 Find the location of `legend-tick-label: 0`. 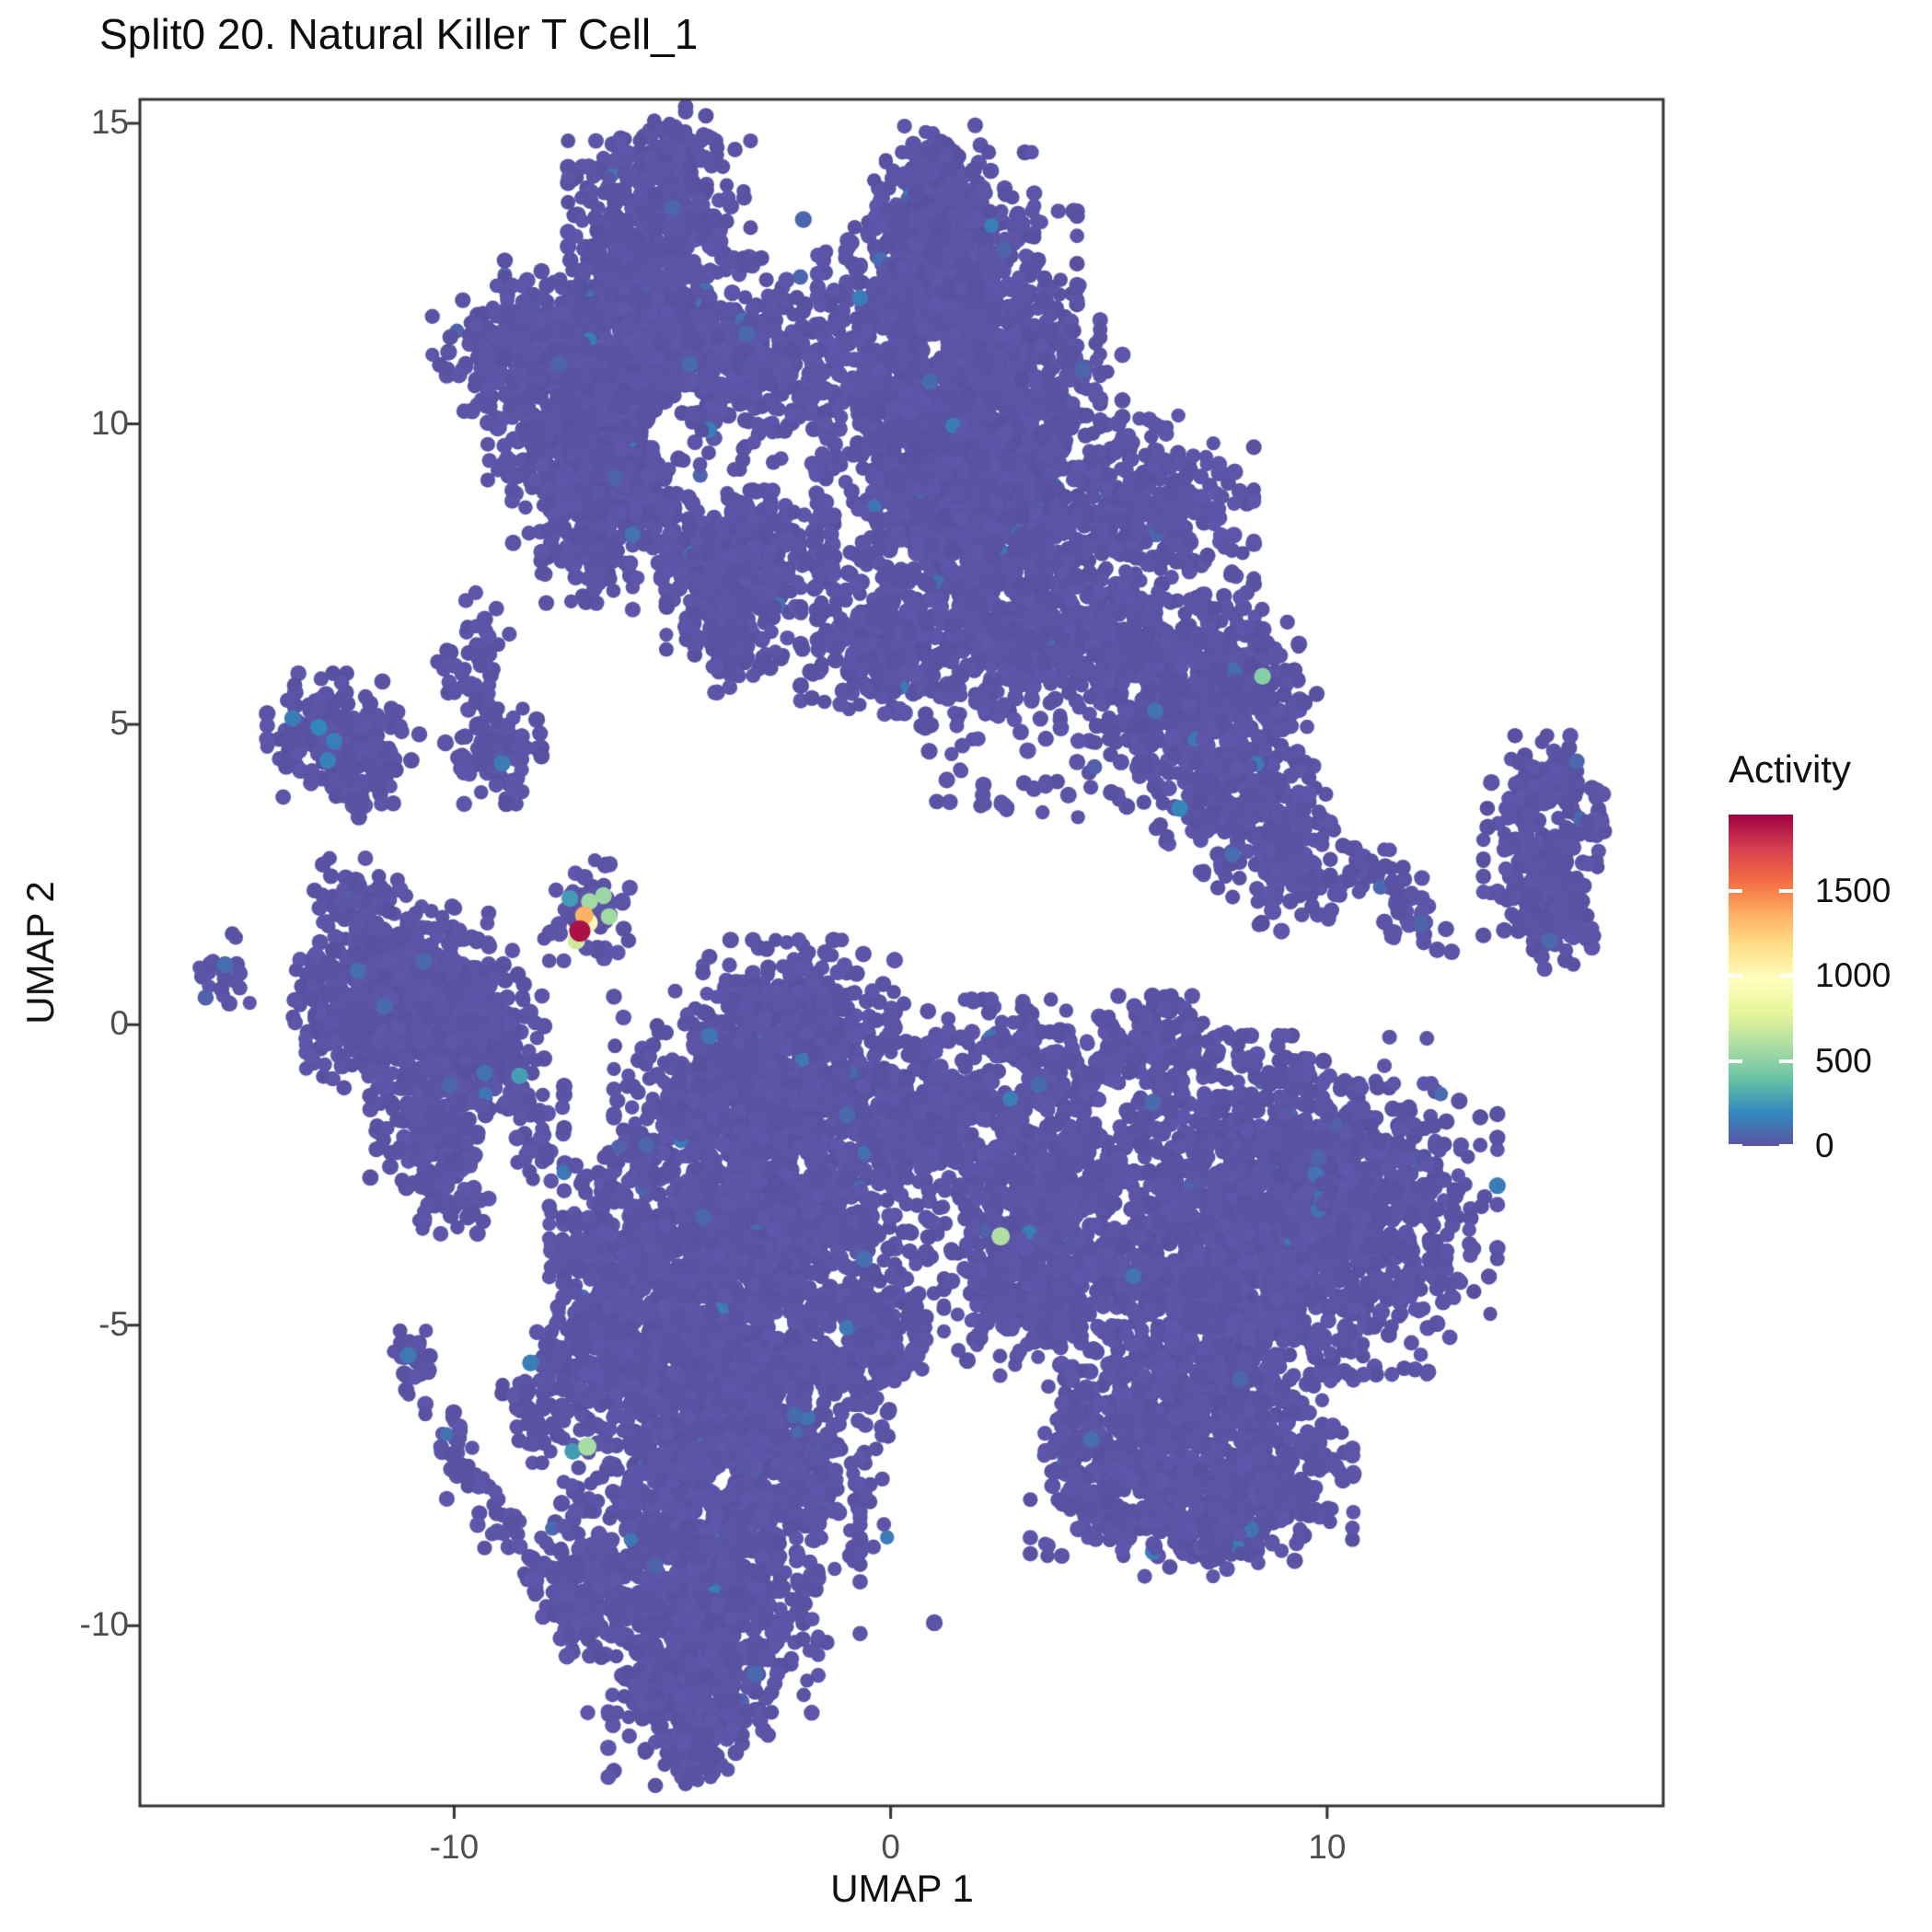

legend-tick-label: 0 is located at coordinates (1825, 1145).